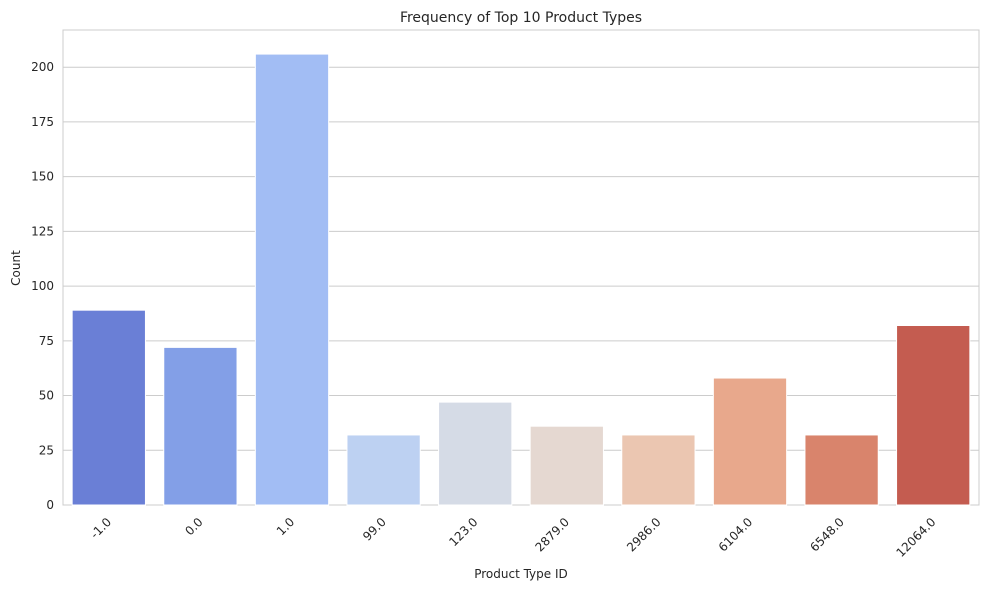 The width and height of the screenshot is (989, 590). What do you see at coordinates (108, 407) in the screenshot?
I see `bar--1.0` at bounding box center [108, 407].